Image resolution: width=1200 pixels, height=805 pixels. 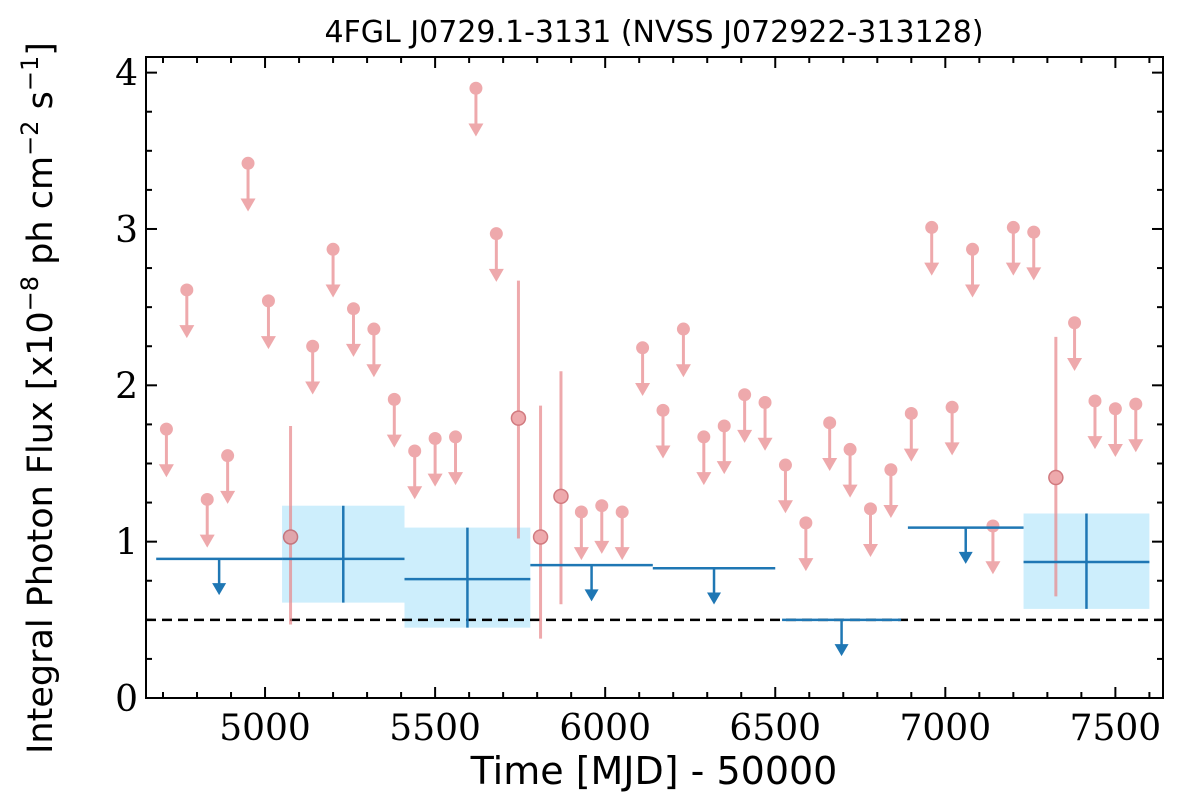 I want to click on y-tick-label: 0, so click(x=126, y=699).